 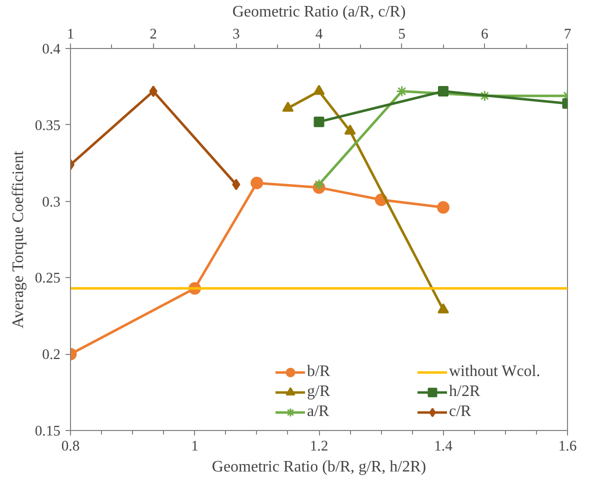 I want to click on x2-tick-label: 6, so click(x=484, y=34).